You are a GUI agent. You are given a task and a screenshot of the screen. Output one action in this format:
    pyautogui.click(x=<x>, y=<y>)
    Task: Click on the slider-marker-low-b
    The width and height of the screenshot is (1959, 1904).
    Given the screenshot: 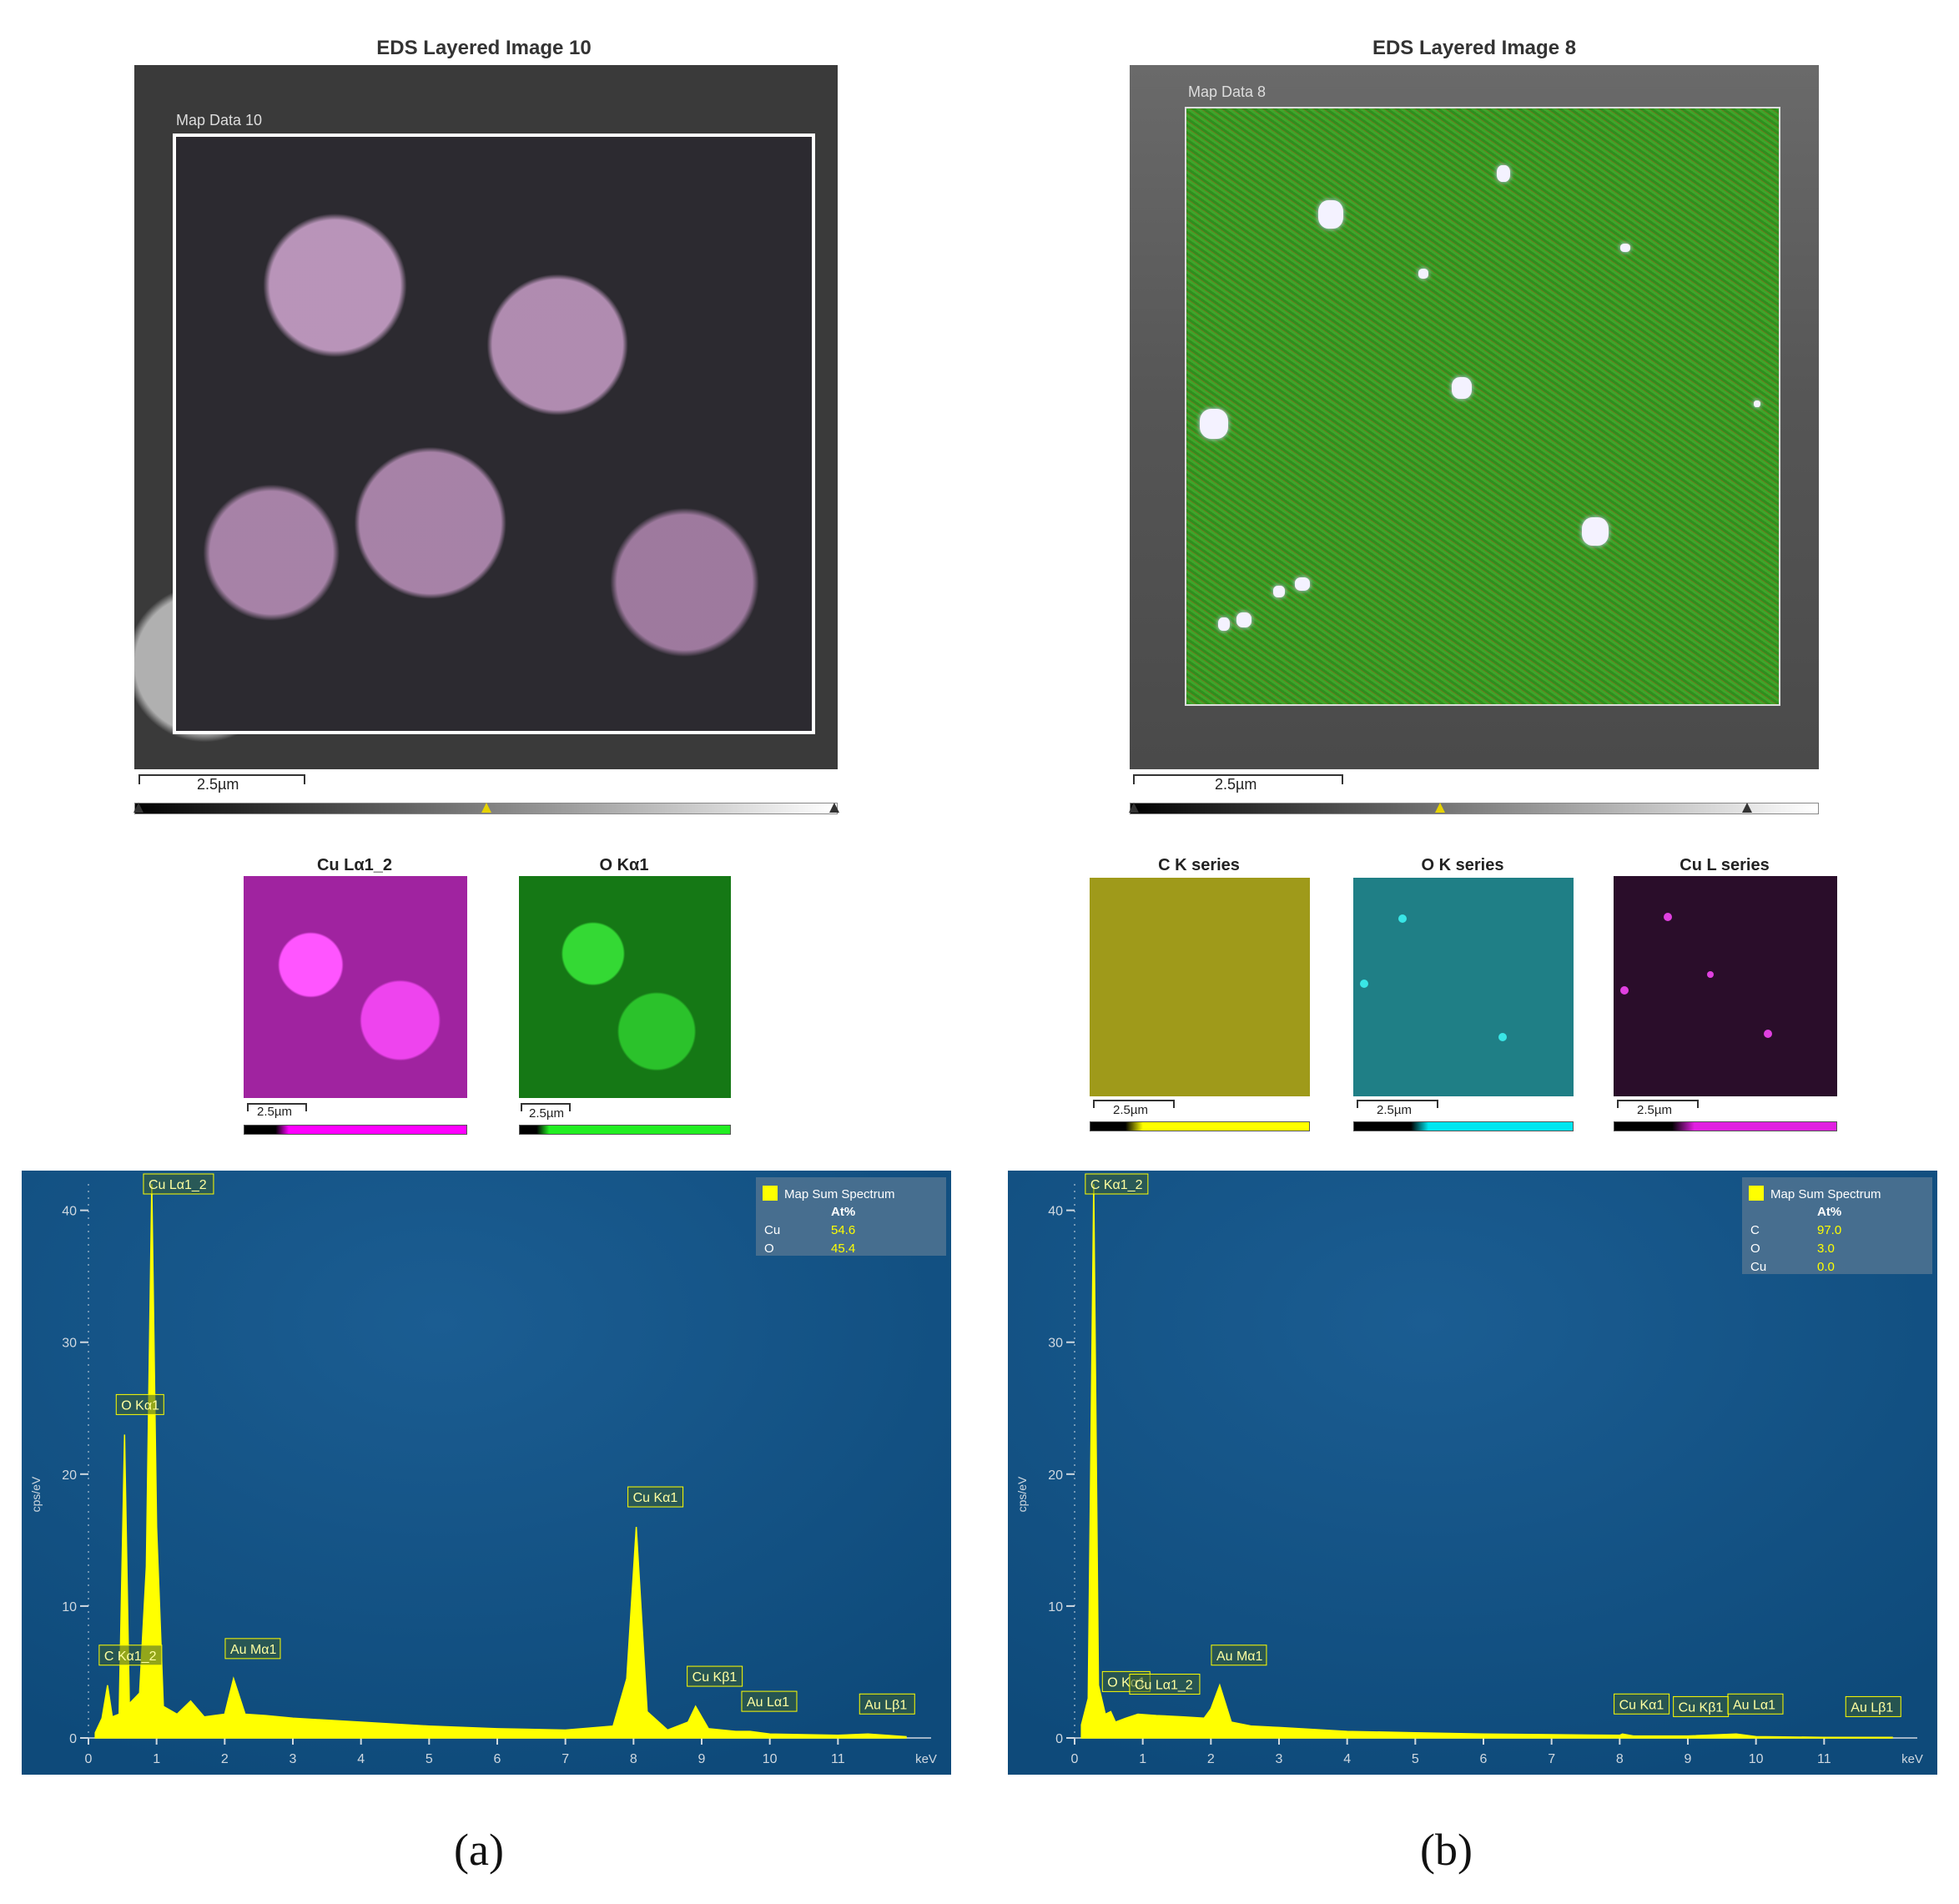 What is the action you would take?
    pyautogui.click(x=1134, y=808)
    